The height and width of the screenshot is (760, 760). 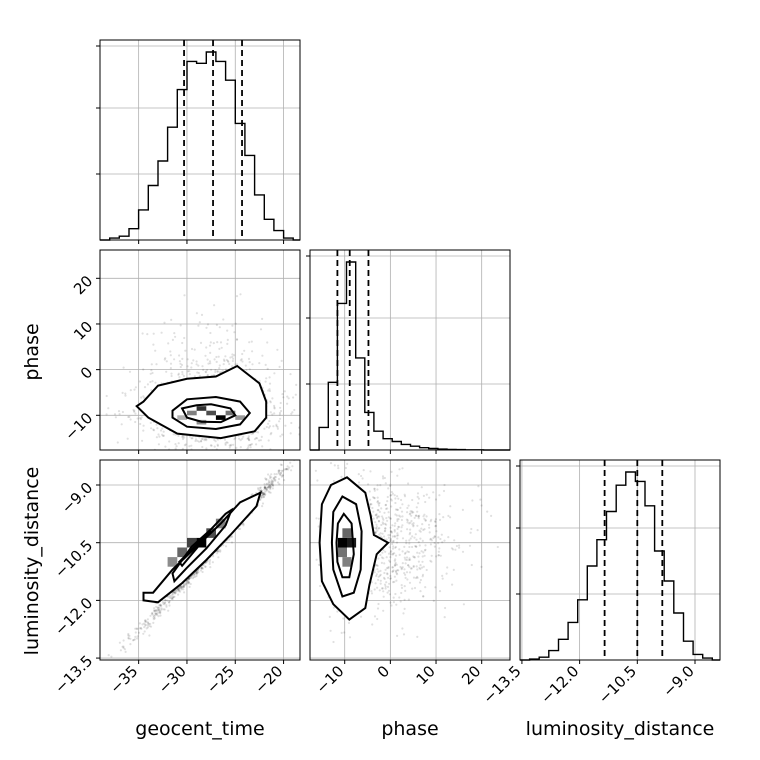 What do you see at coordinates (32, 561) in the screenshot?
I see `y-axis-label-luminosity-distance: luminosity_distance` at bounding box center [32, 561].